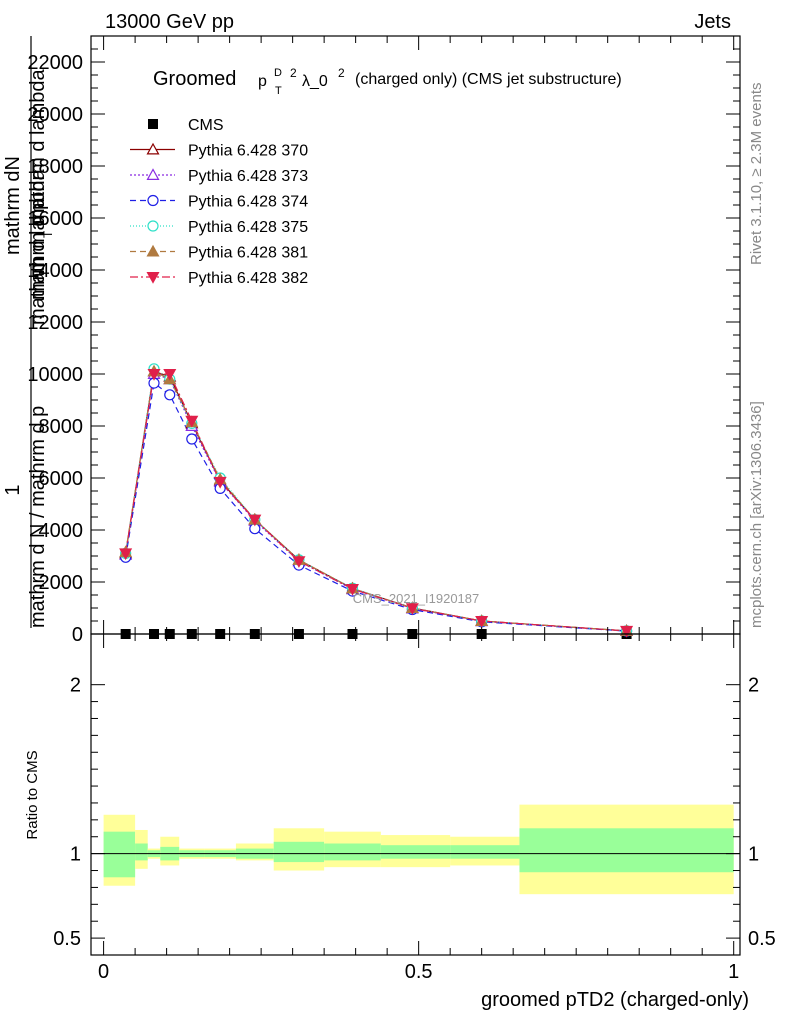 This screenshot has width=786, height=1024. Describe the element at coordinates (55, 115) in the screenshot. I see `y-tick-label-main: 20000` at that location.